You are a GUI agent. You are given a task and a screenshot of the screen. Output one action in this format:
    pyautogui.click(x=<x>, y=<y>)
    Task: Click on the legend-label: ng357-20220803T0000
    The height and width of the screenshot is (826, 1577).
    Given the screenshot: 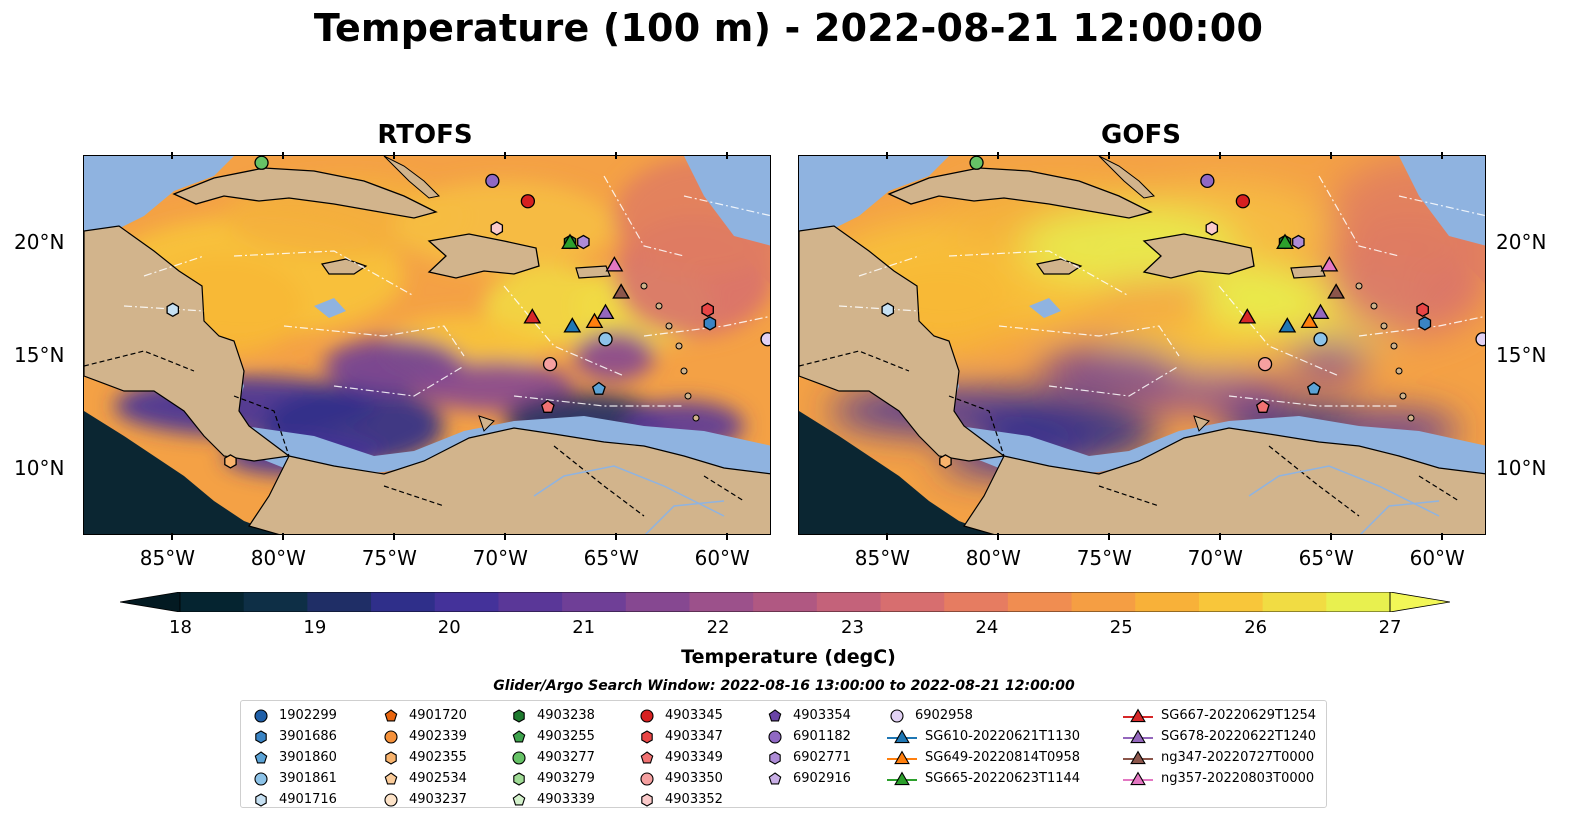 What is the action you would take?
    pyautogui.click(x=1238, y=778)
    